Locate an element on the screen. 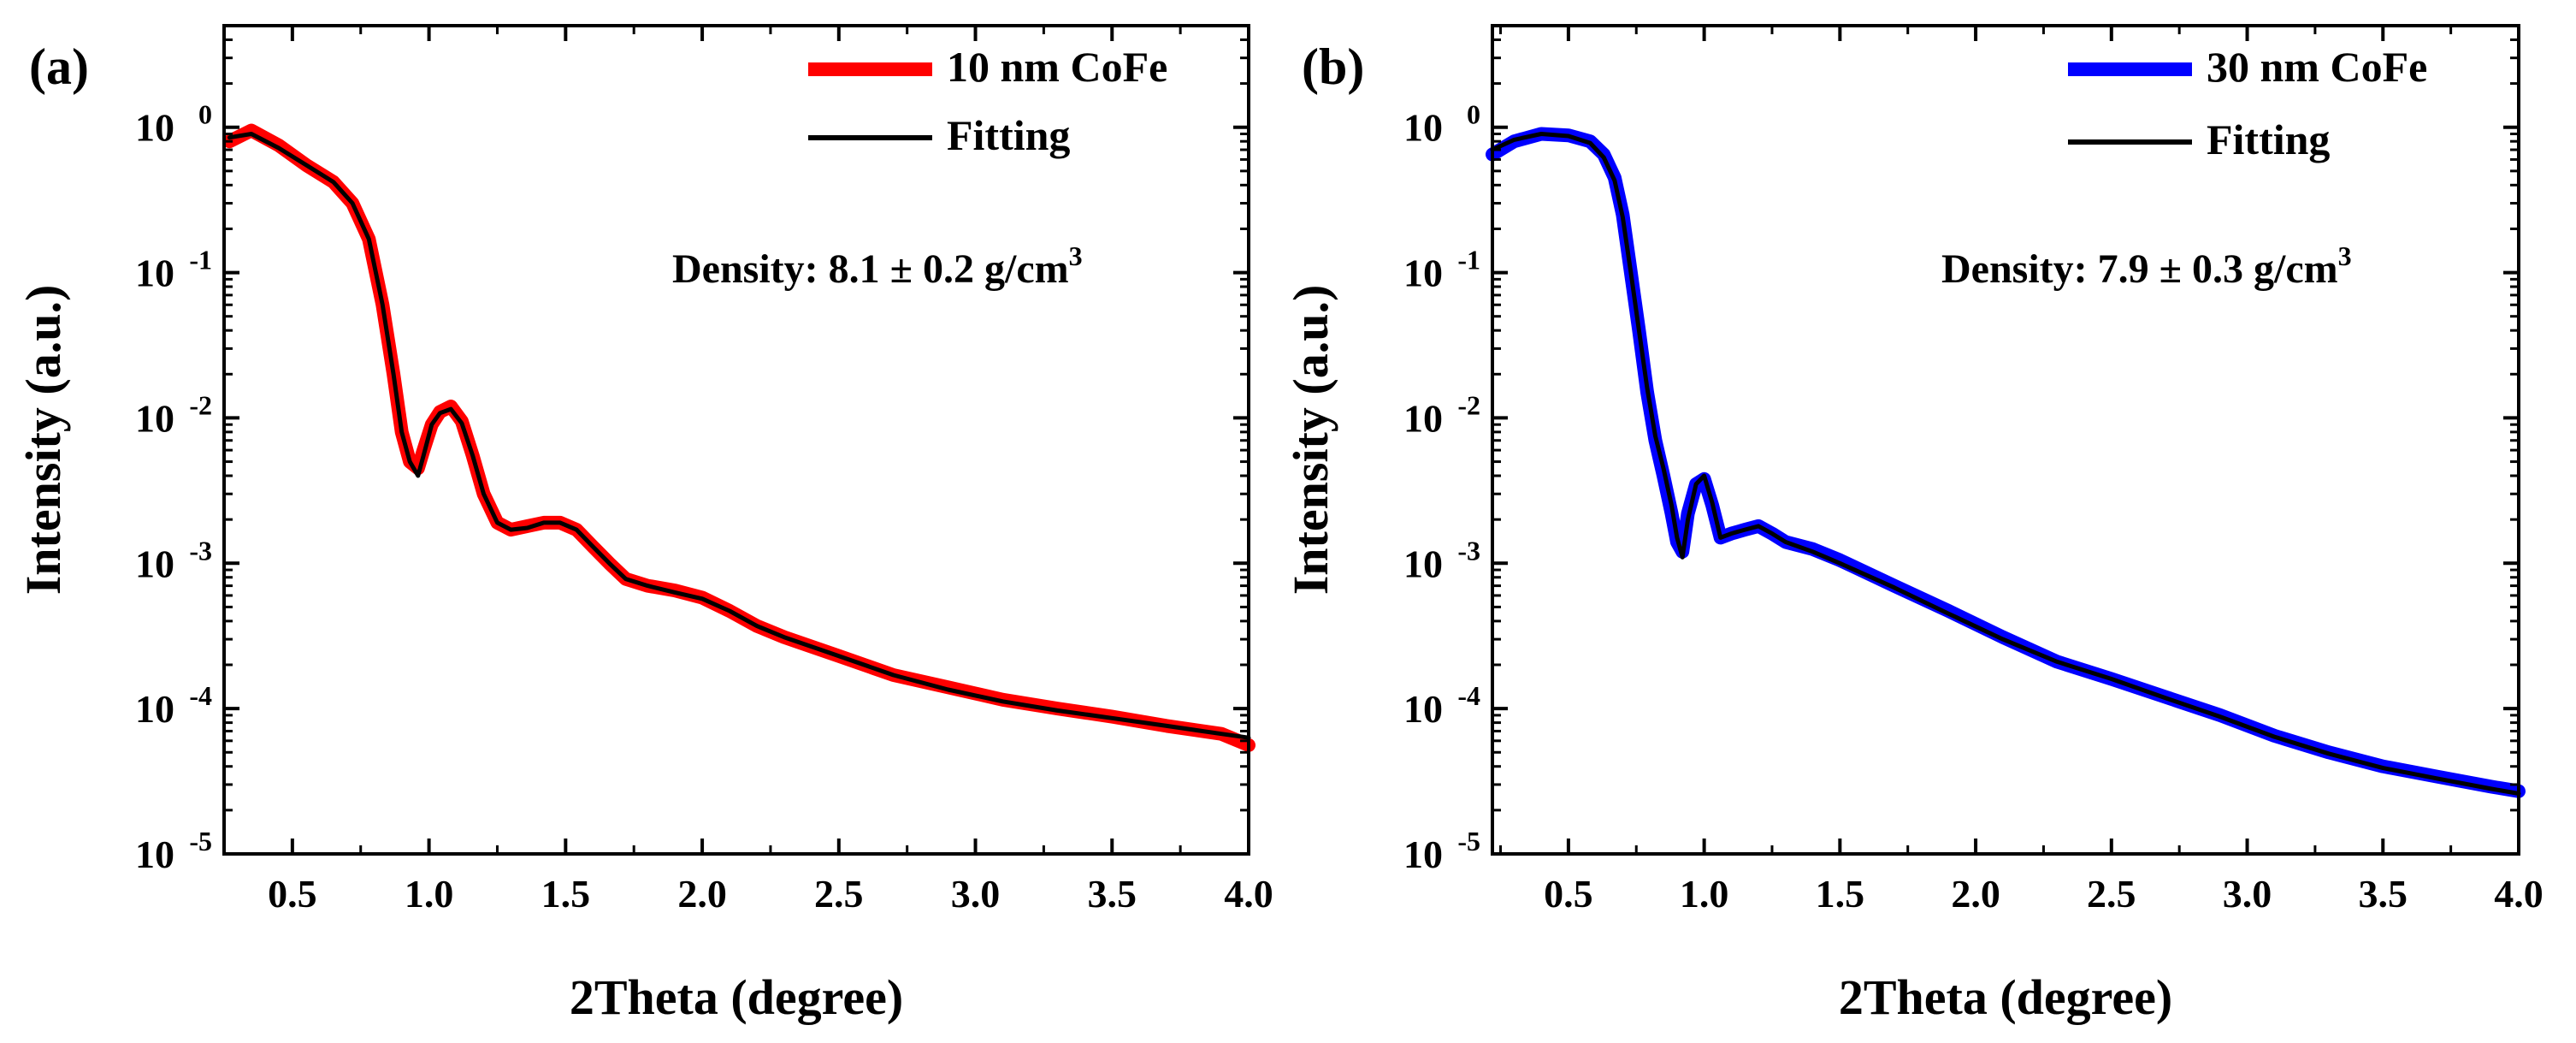 The width and height of the screenshot is (2576, 1043). density-annotation: Density: 7.9 ± 0.3 g/cm3 is located at coordinates (2146, 266).